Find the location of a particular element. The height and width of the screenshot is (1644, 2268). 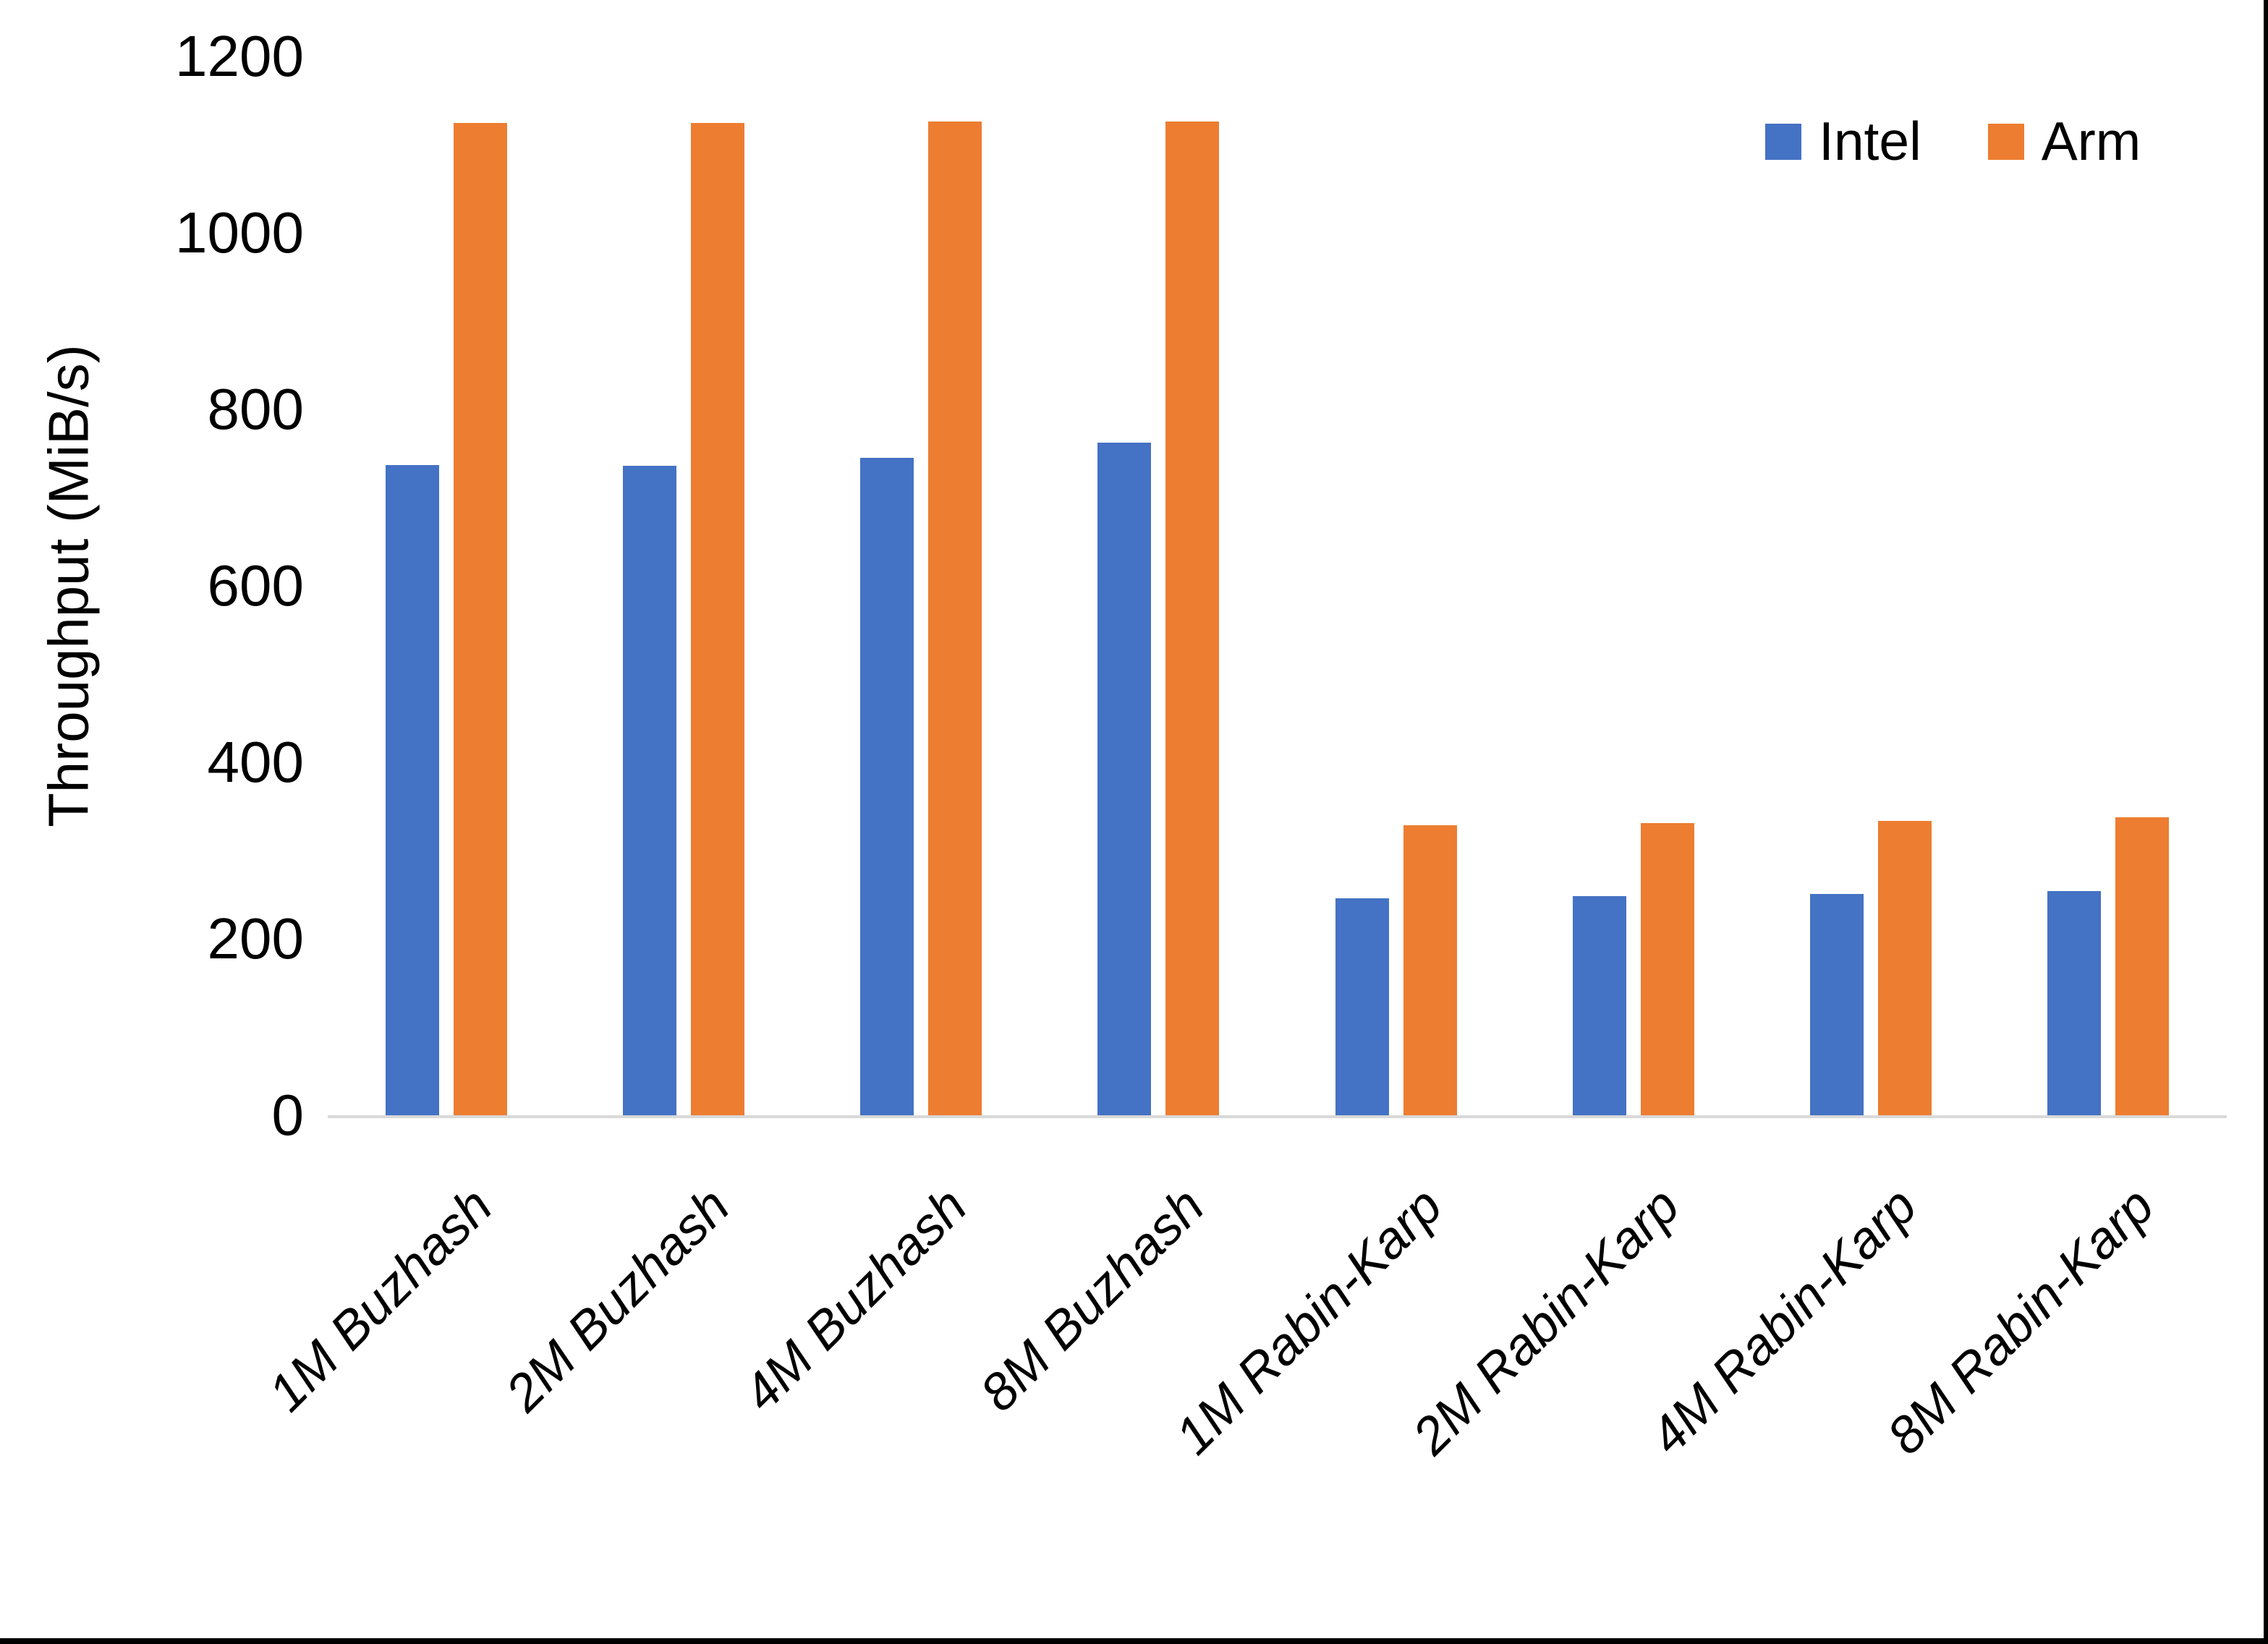

bottom-edge-line is located at coordinates (1134, 1641).